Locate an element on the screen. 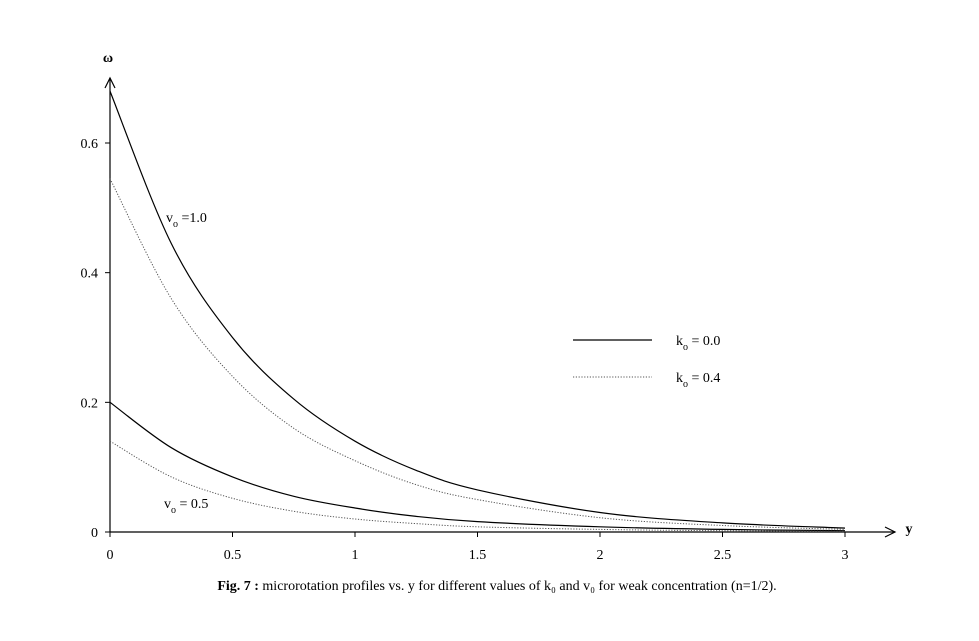  x-ticks: 0 0.5 1 1.5 2 2.5 3 is located at coordinates (478, 547).